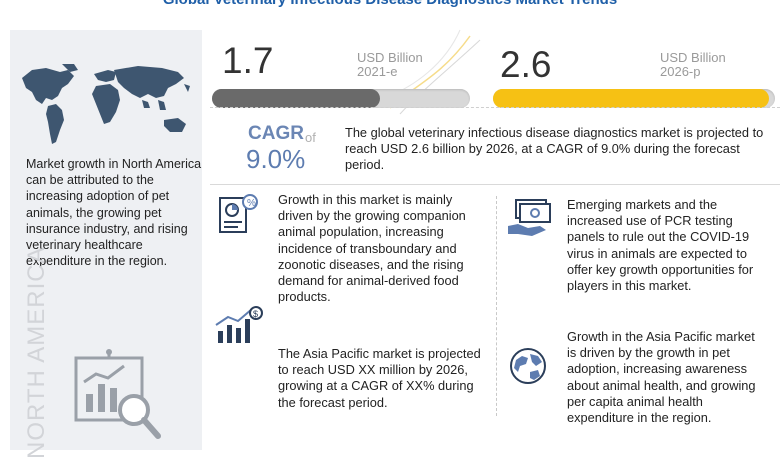 This screenshot has height=459, width=780. What do you see at coordinates (390, 57) in the screenshot?
I see `stat-2021-unit: USD Billion` at bounding box center [390, 57].